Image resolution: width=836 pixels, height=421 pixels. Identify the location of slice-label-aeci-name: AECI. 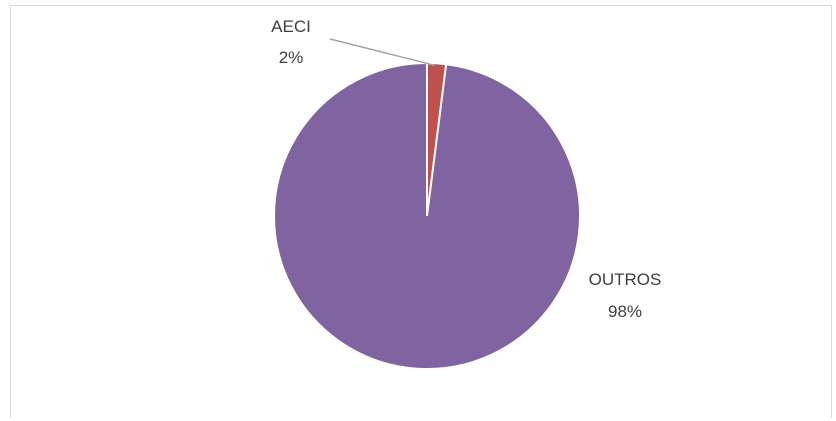
(291, 26).